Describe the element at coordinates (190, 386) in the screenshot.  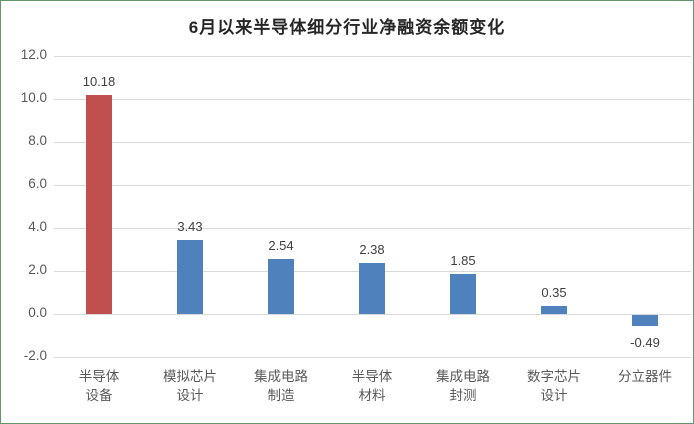
I see `x-axis-category-label: 模拟芯片 设计` at that location.